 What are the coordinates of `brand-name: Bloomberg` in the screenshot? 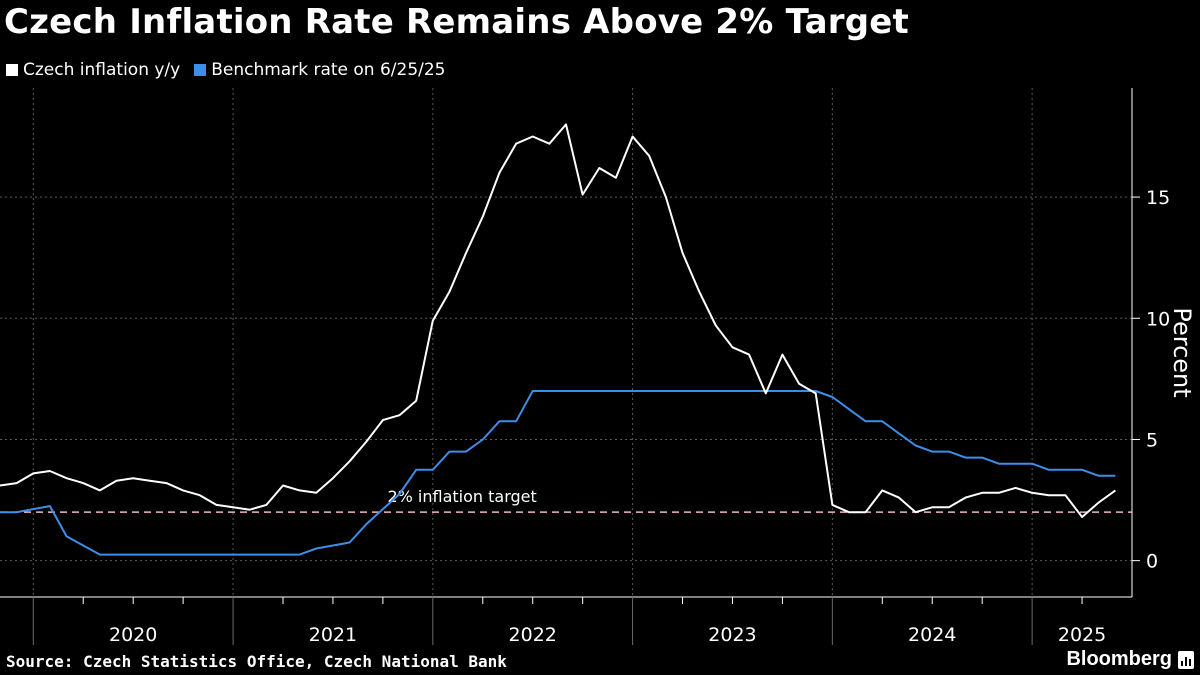 It's located at (1119, 659).